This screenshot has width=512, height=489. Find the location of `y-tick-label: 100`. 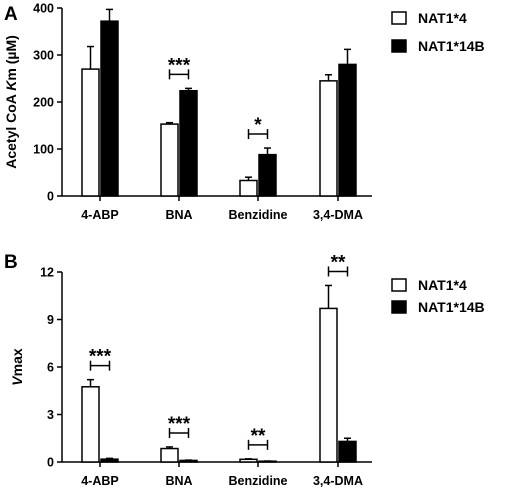

y-tick-label: 100 is located at coordinates (43, 150).